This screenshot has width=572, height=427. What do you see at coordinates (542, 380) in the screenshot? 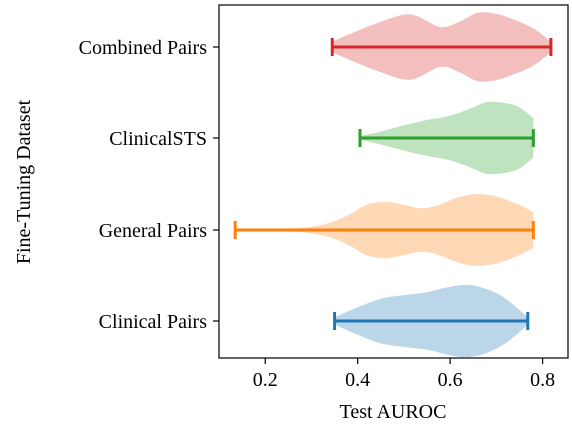
I see `x-tick-label: 0.8` at bounding box center [542, 380].